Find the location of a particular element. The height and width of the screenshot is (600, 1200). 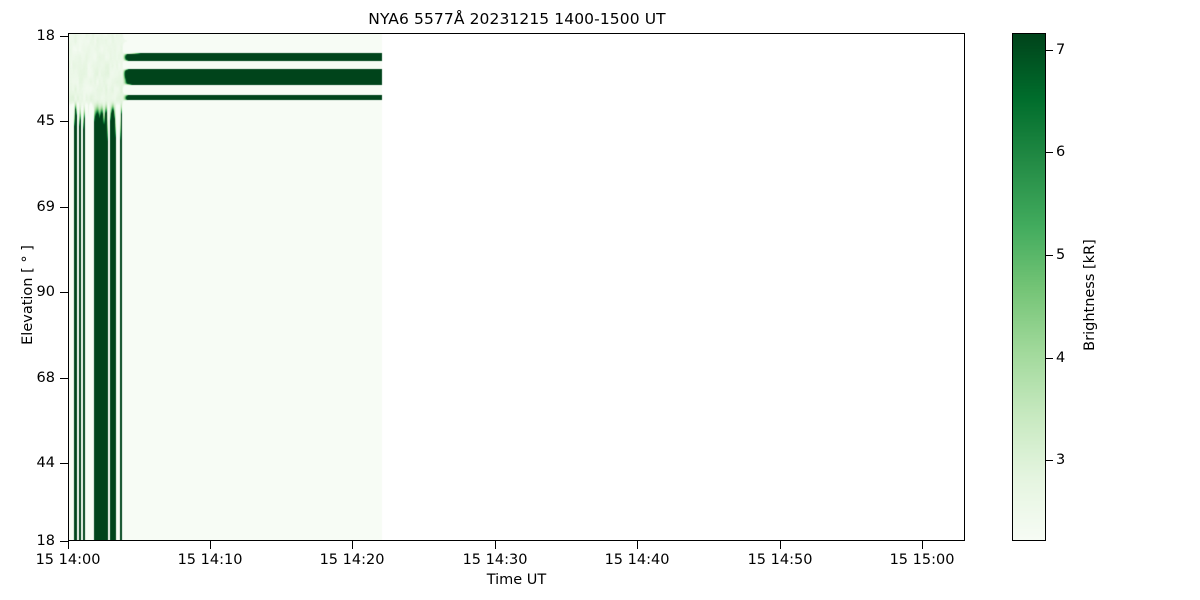

y-tick-label: 90 is located at coordinates (45, 292).